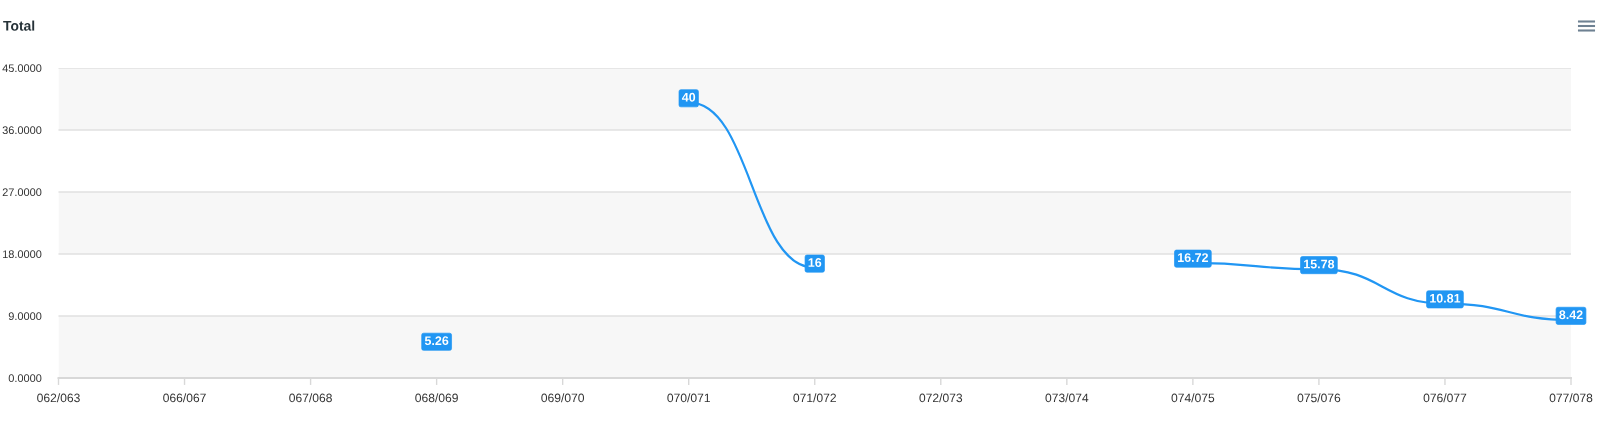 The width and height of the screenshot is (1607, 438). Describe the element at coordinates (563, 398) in the screenshot. I see `x-tick-label: 069/070` at that location.